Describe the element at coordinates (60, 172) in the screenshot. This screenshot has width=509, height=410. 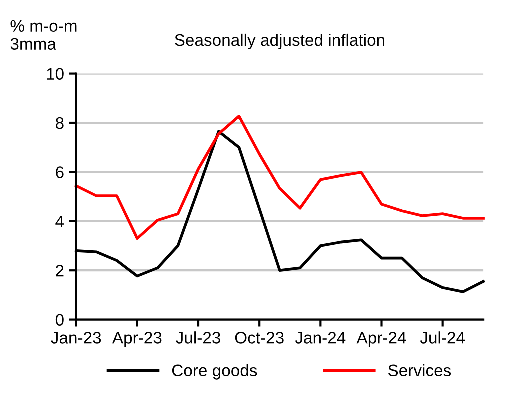
I see `y-tick-label: 6` at that location.